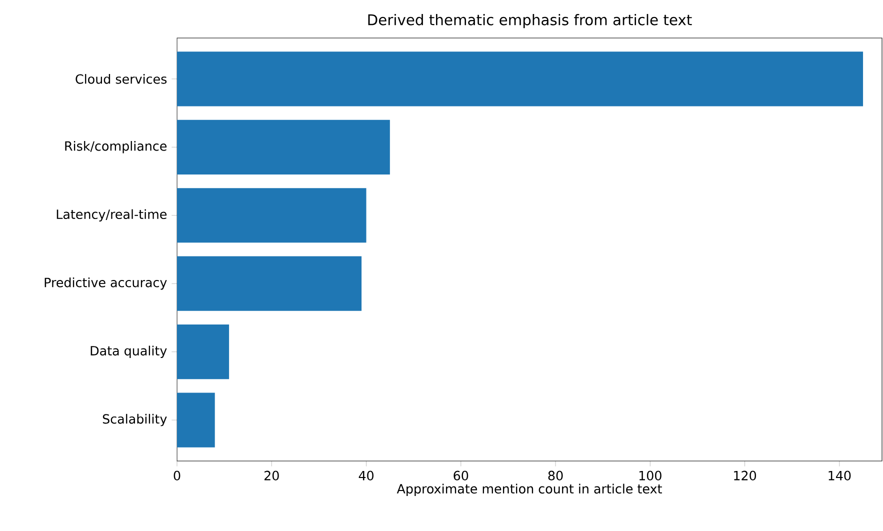 The height and width of the screenshot is (531, 883). What do you see at coordinates (177, 475) in the screenshot?
I see `x-tick-label: 0` at bounding box center [177, 475].